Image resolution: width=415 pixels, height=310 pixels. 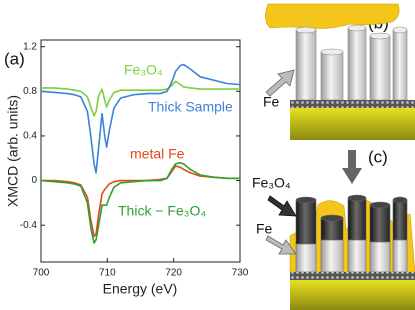 I want to click on y-tick-label: 0.8, so click(x=30, y=91).